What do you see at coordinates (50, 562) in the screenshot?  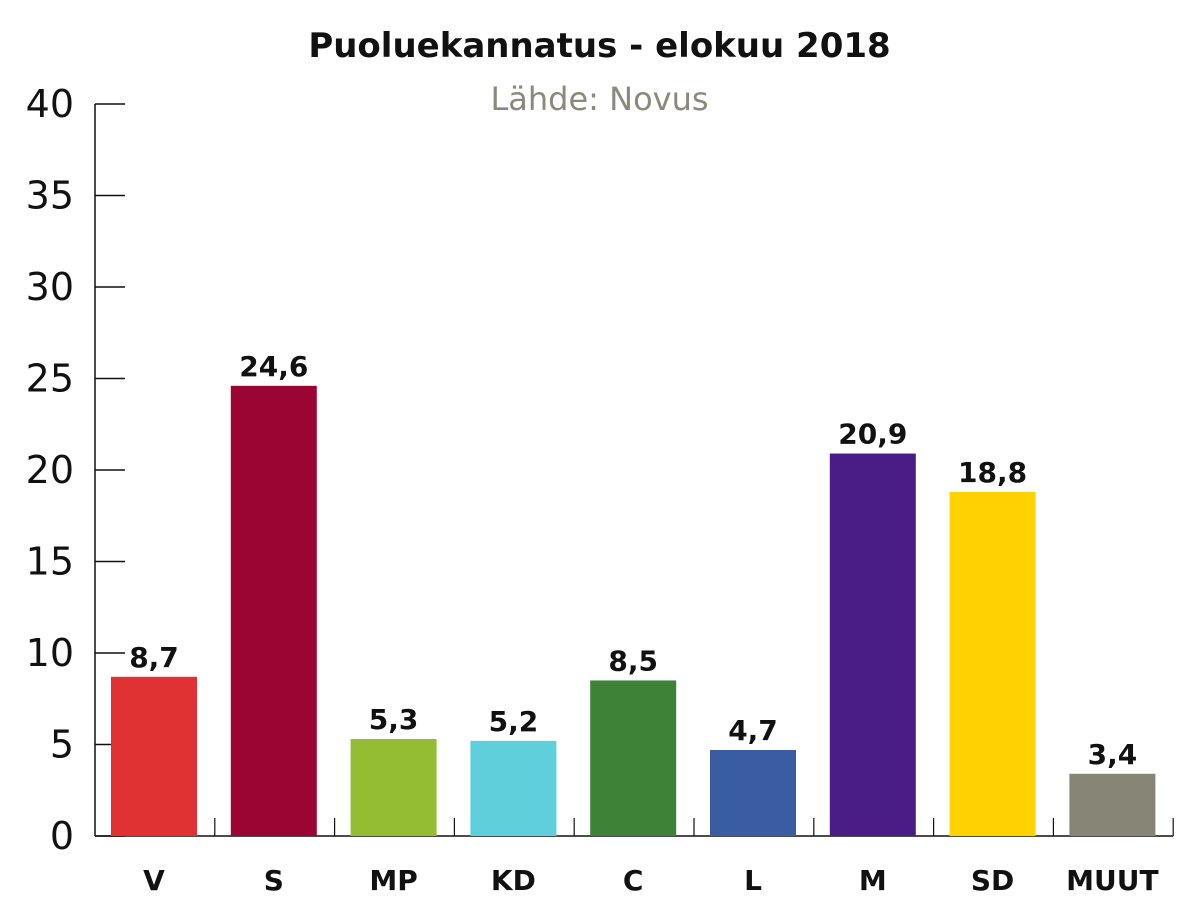 I see `y-tick-label: 15` at bounding box center [50, 562].